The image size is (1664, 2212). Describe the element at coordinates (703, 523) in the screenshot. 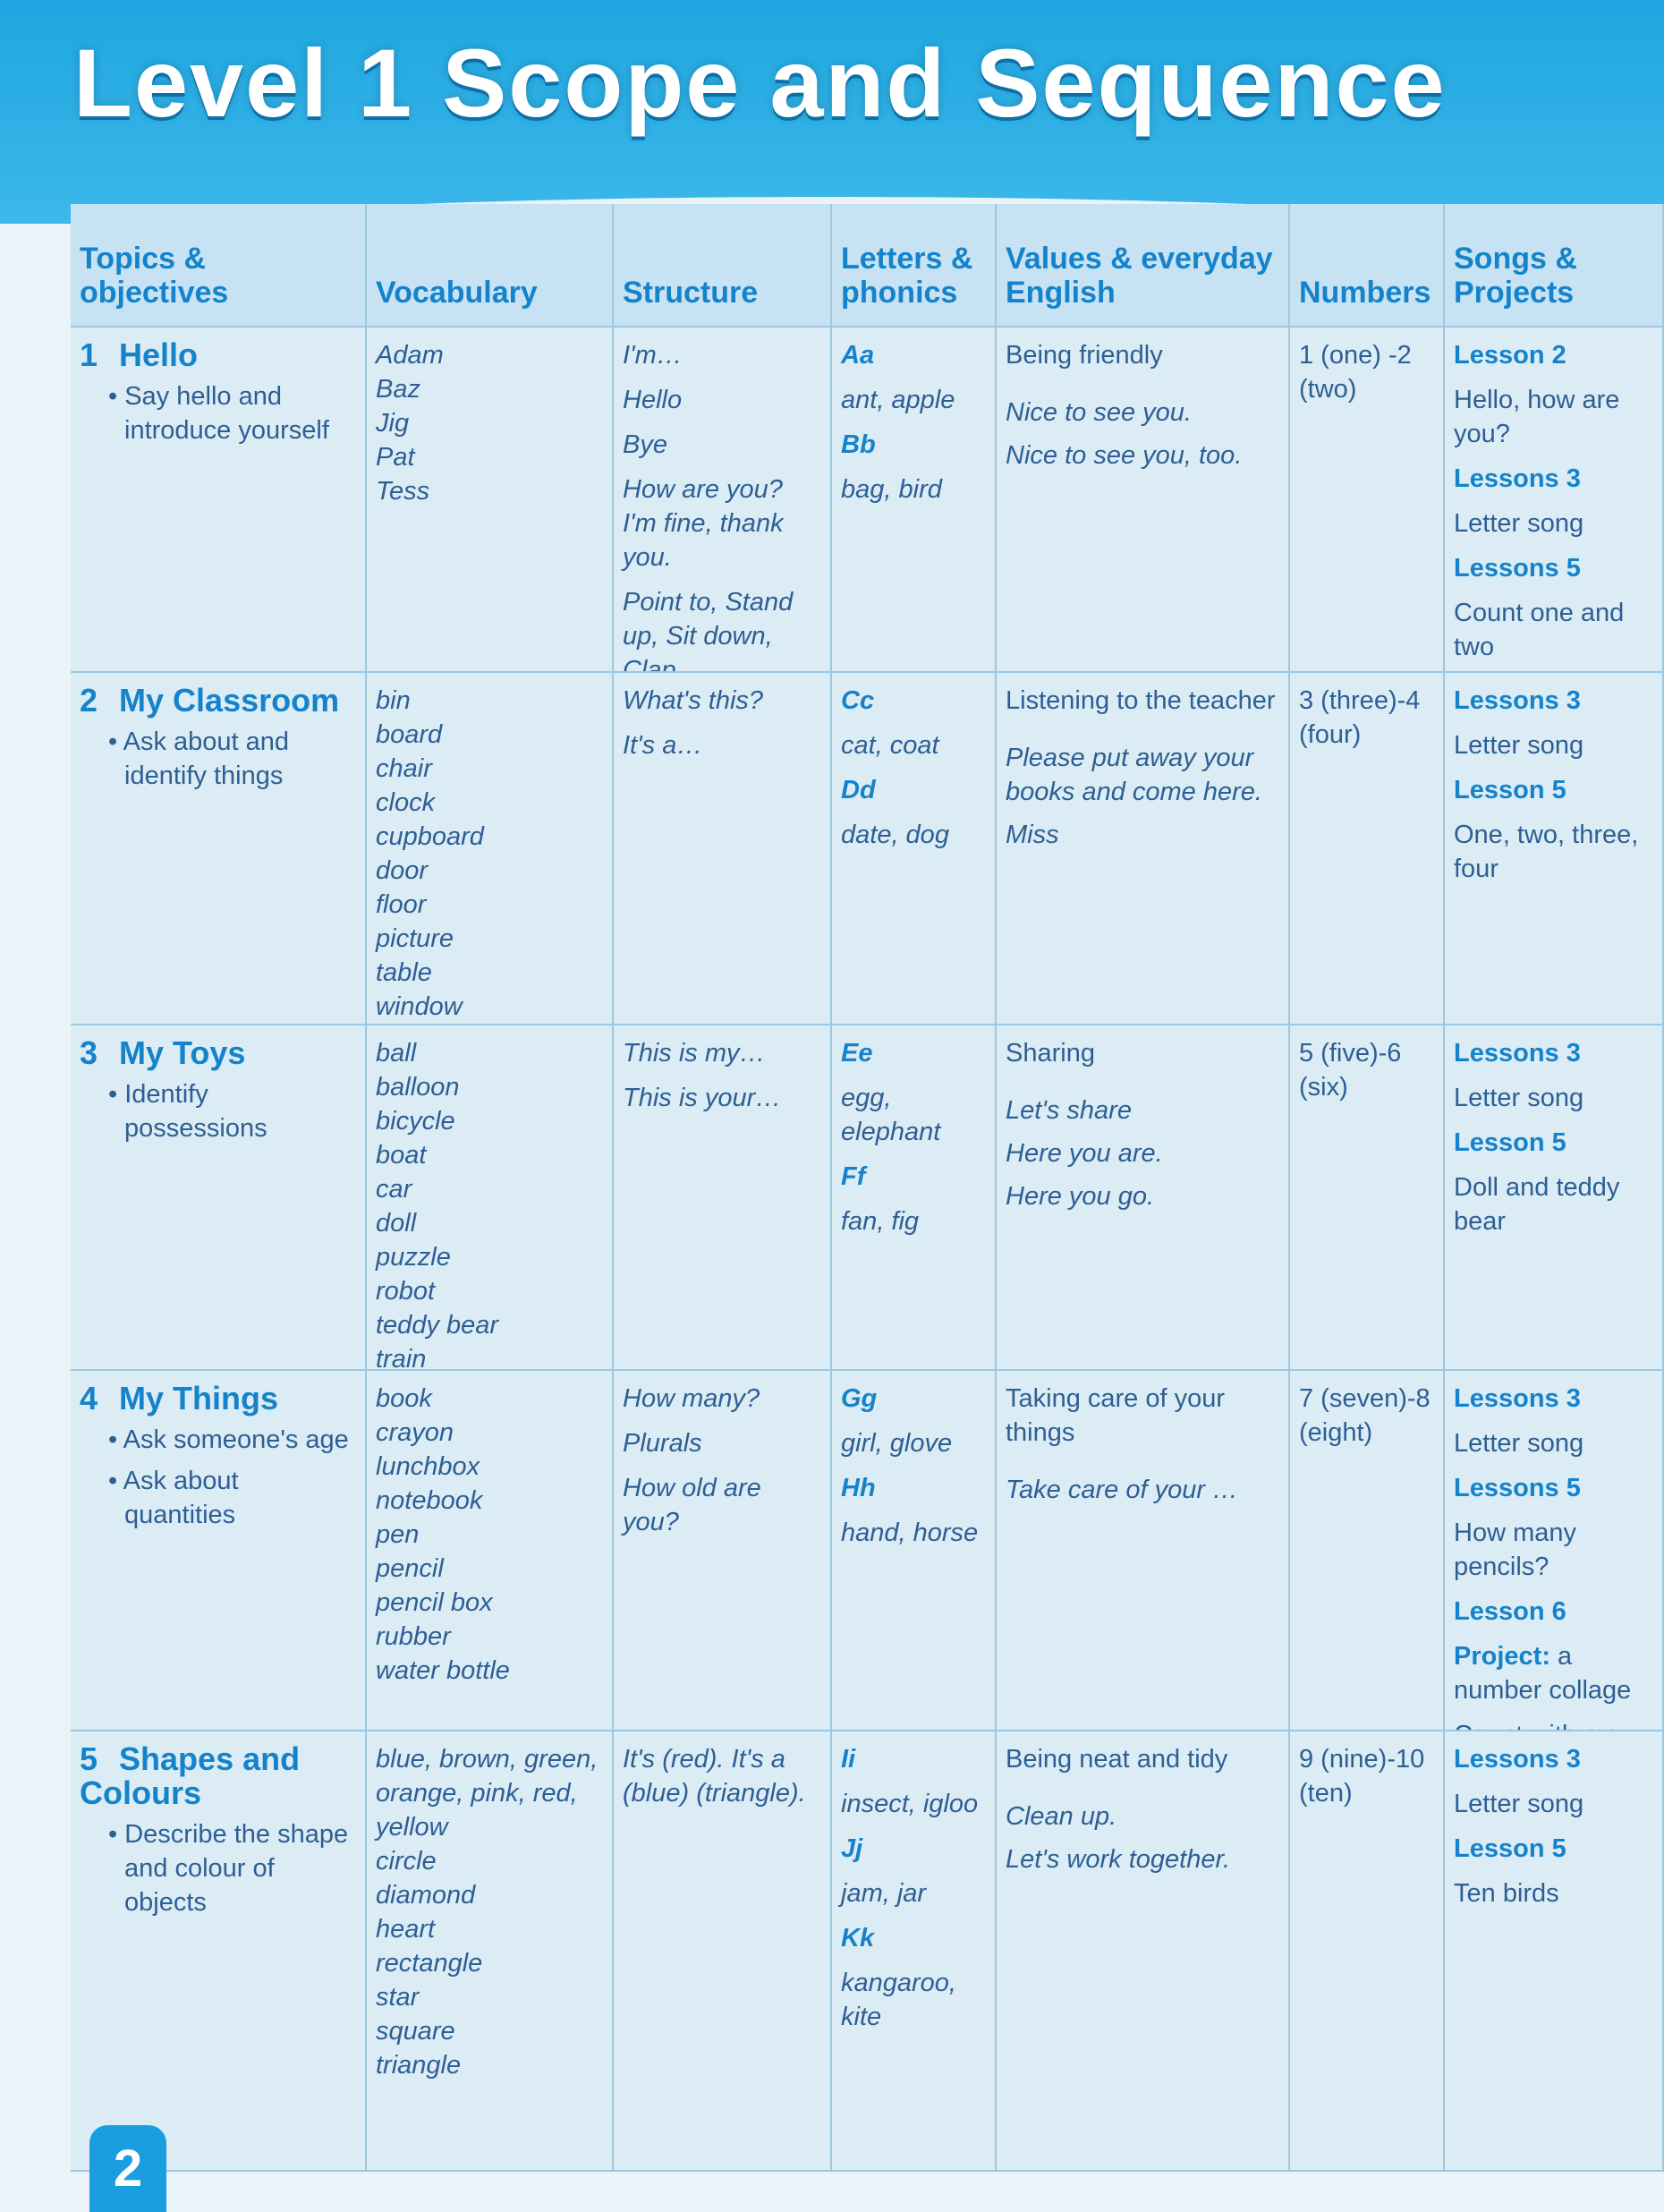

I see `structure-item: How are you? I'm fine, thank you.` at that location.